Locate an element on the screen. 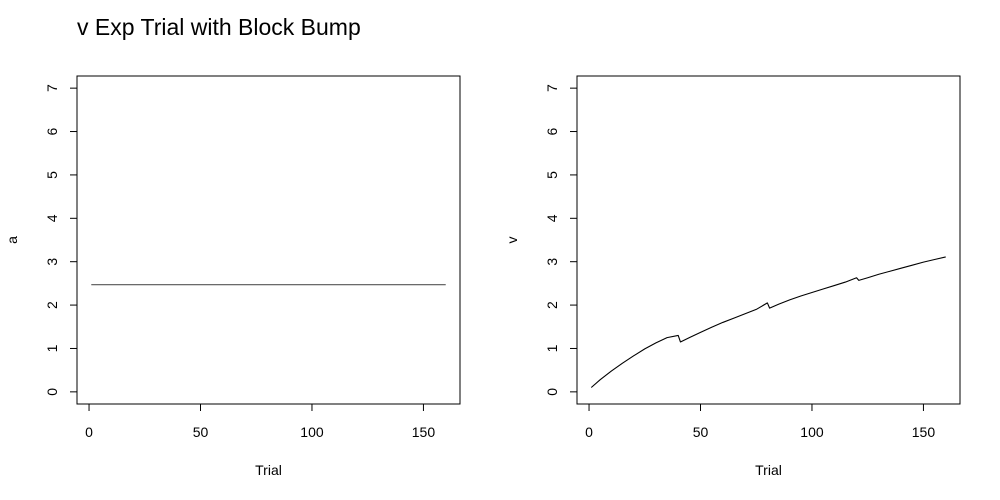  y-axis-label: v is located at coordinates (512, 240).